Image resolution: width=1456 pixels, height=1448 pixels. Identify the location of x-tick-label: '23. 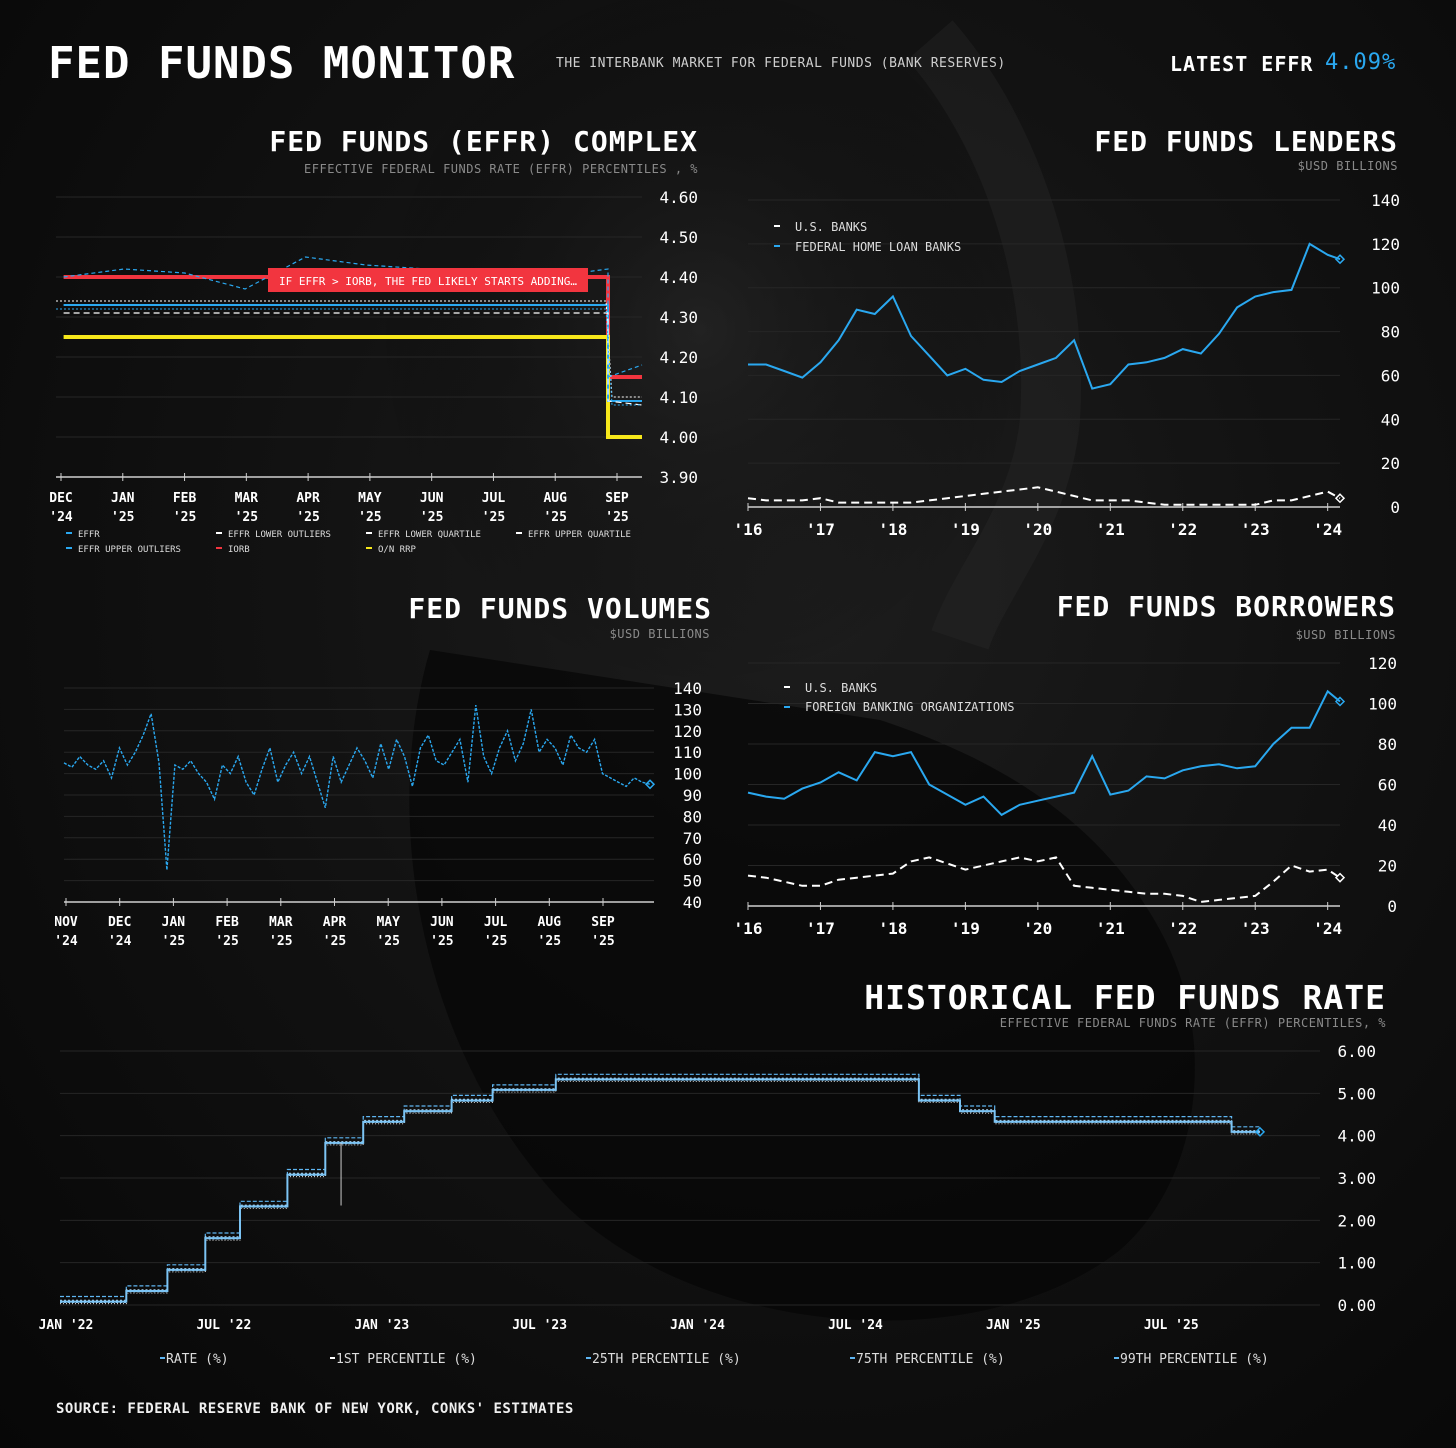
(1255, 529).